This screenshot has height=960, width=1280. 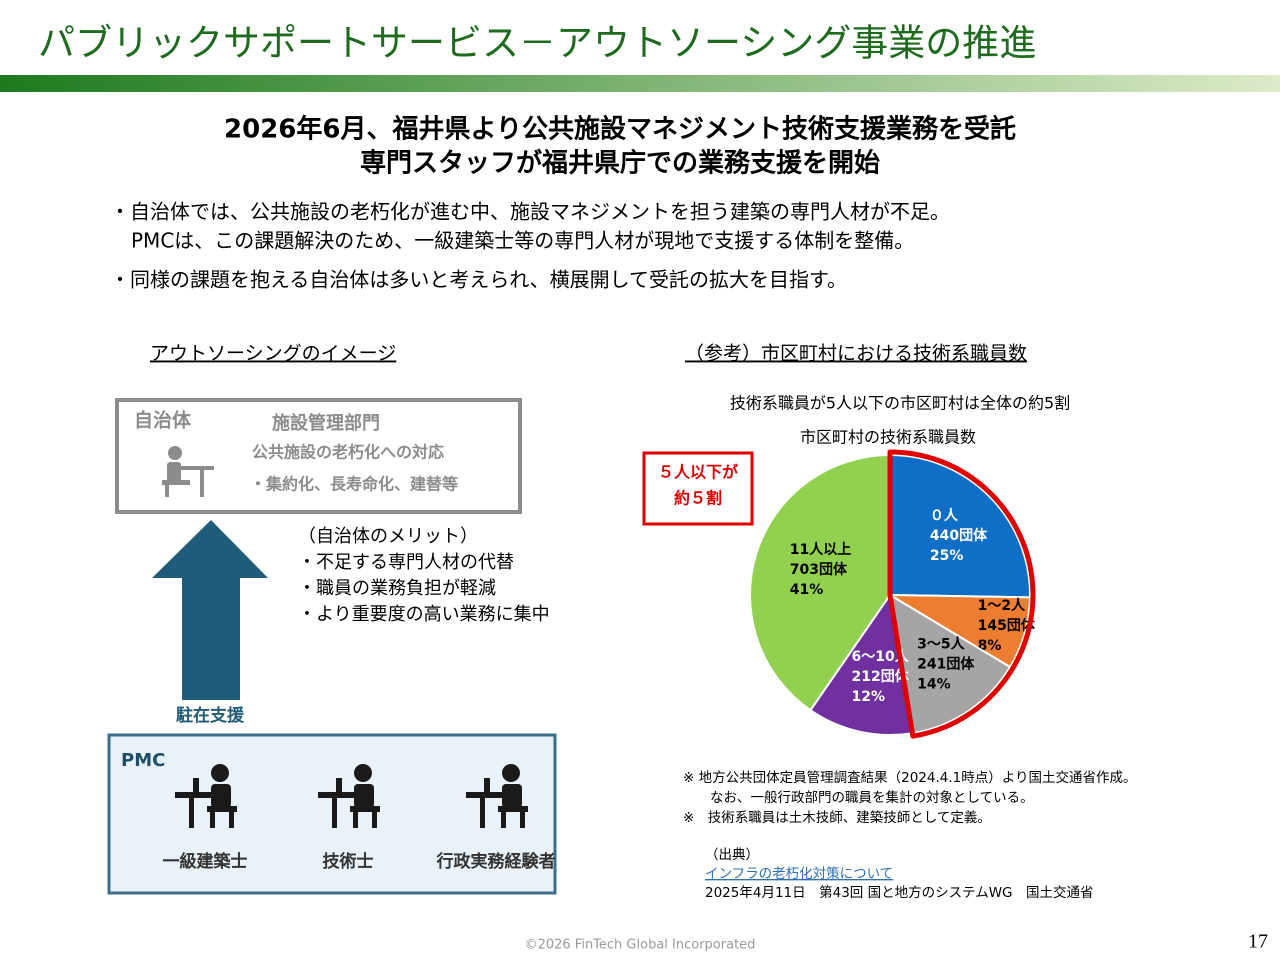 I want to click on note: ※ 地方公共団体定員管理調査結果（2024.4.1時点）より国土交通省作成。, so click(x=909, y=777).